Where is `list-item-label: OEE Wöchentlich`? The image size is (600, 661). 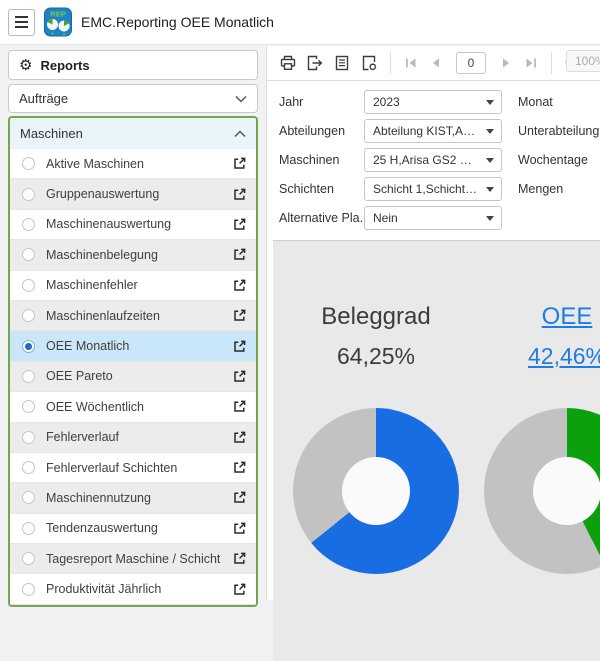
list-item-label: OEE Wöchentlich is located at coordinates (95, 406).